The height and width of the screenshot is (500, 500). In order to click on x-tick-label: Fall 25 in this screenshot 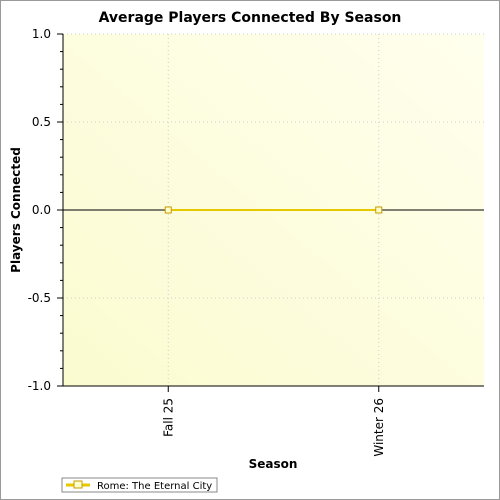, I will do `click(168, 417)`.